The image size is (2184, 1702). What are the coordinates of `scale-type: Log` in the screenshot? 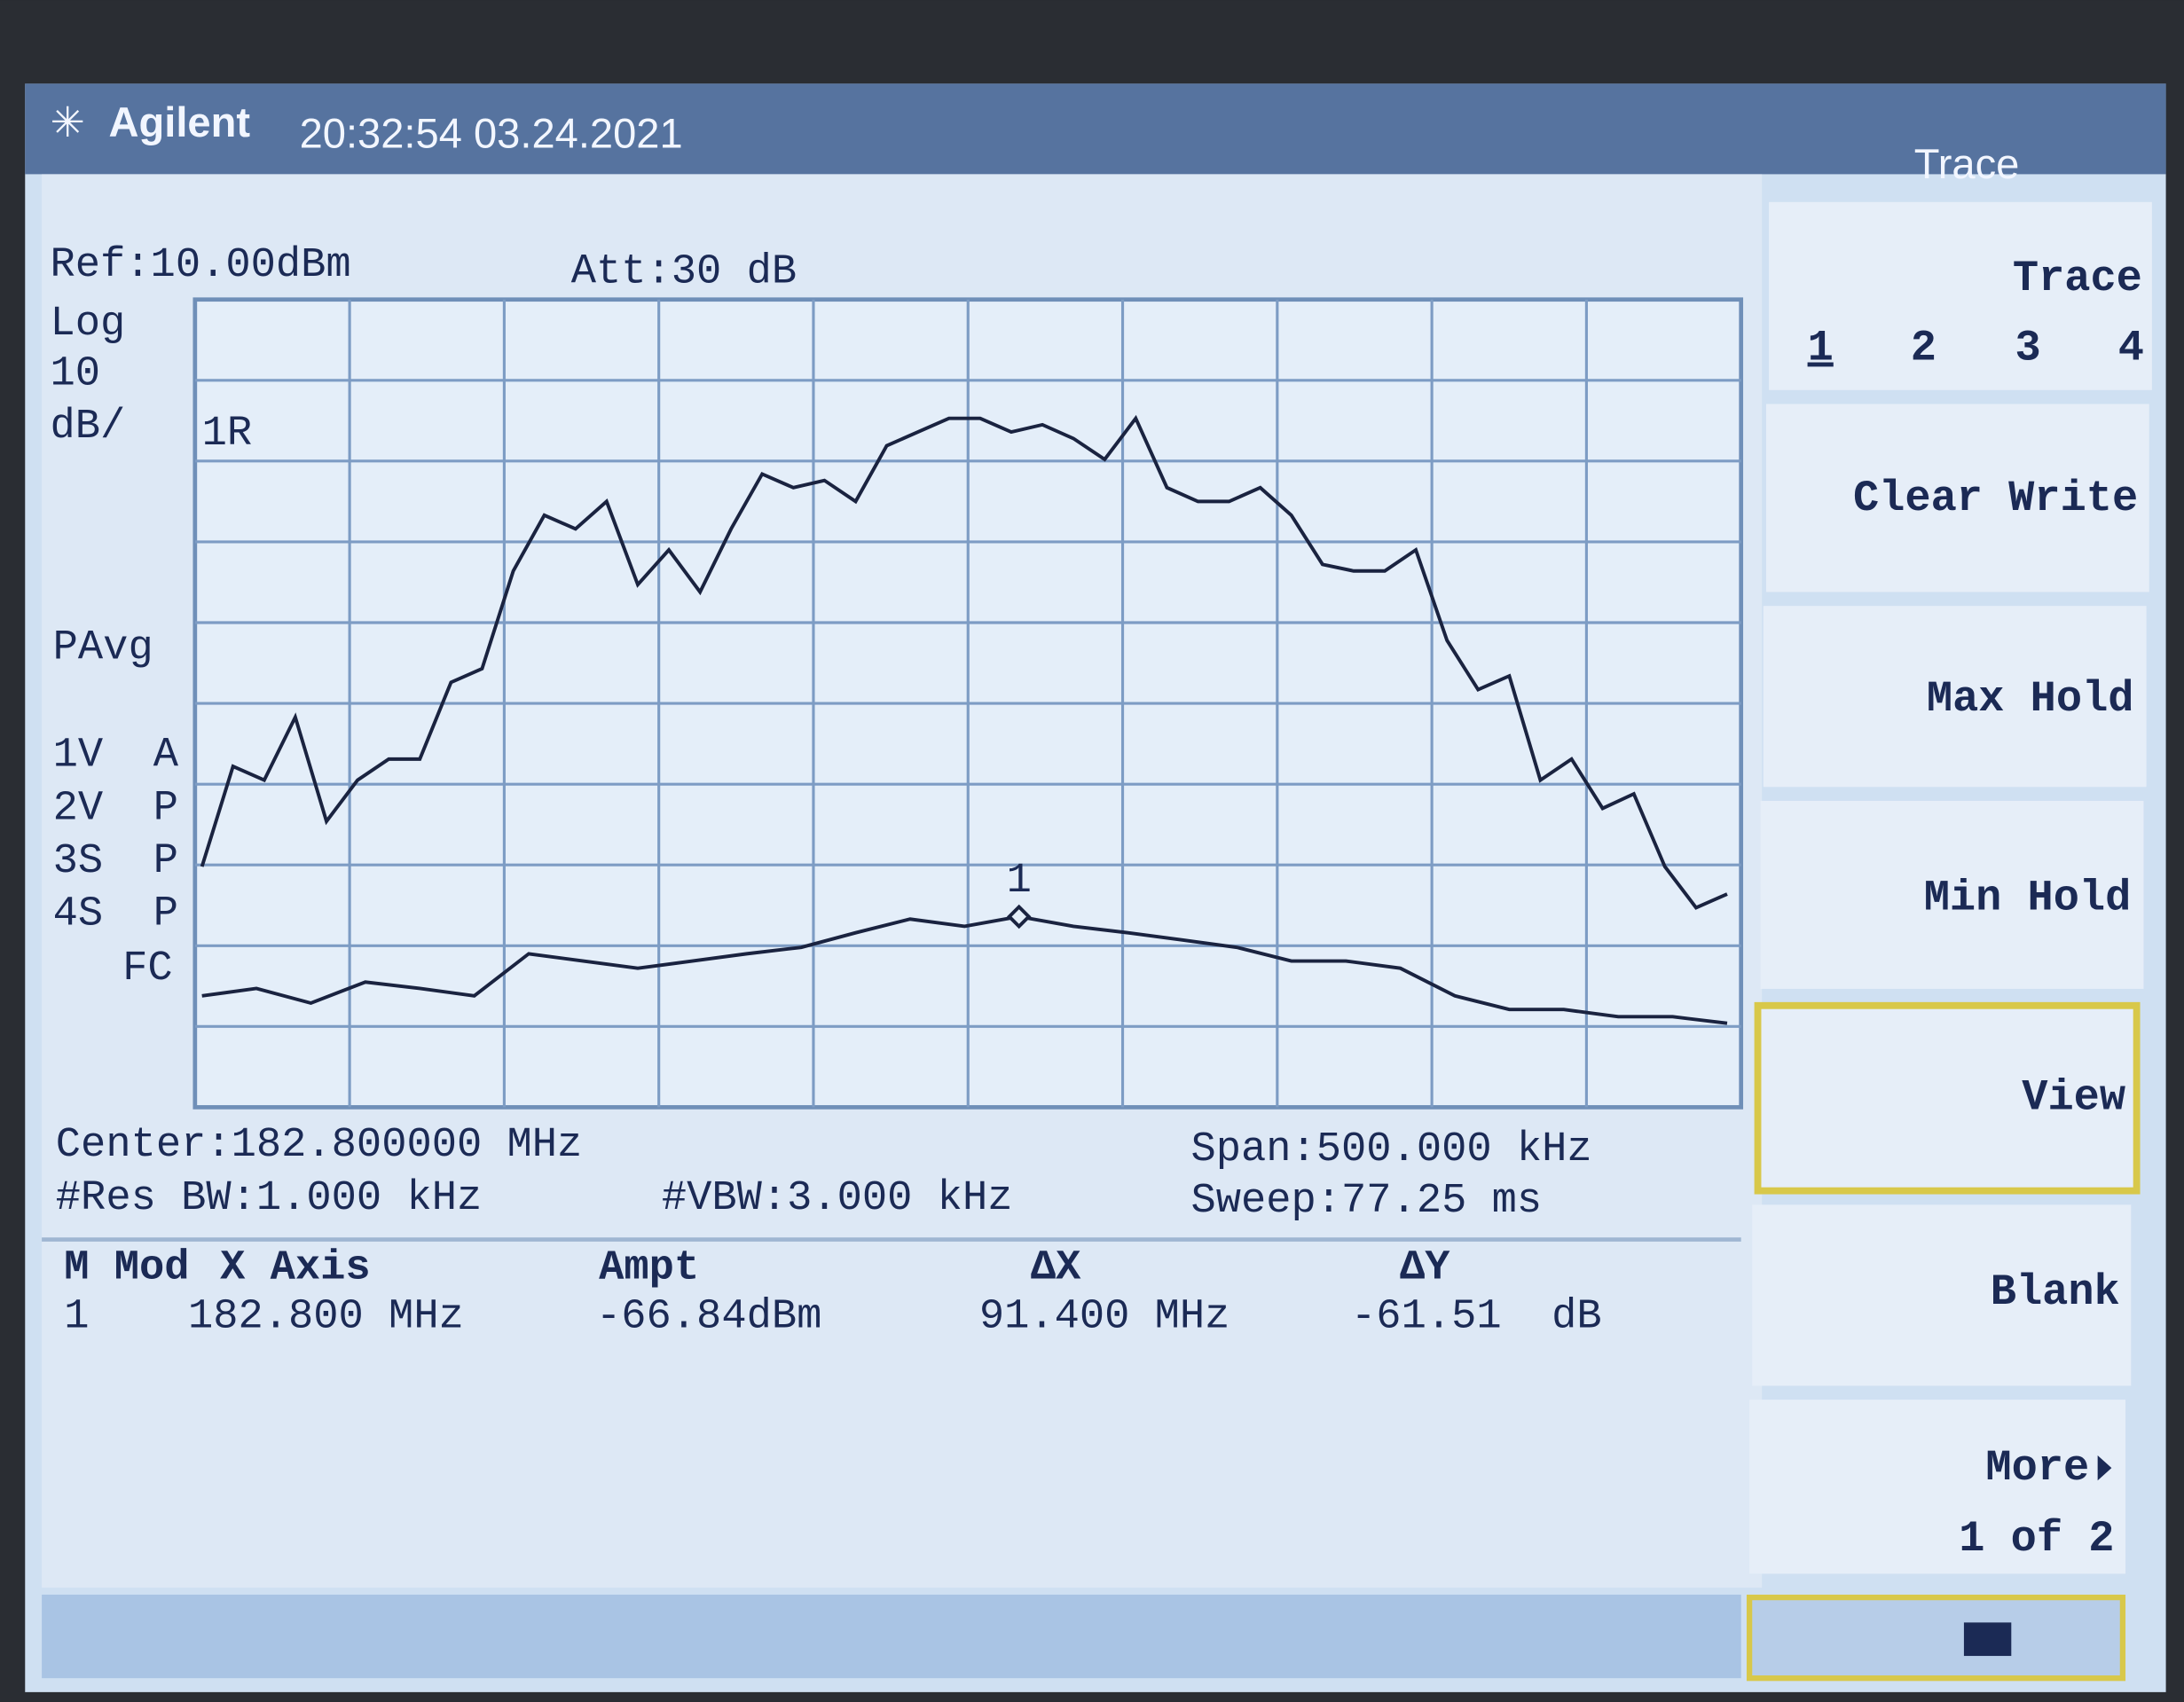 It's located at (88, 324).